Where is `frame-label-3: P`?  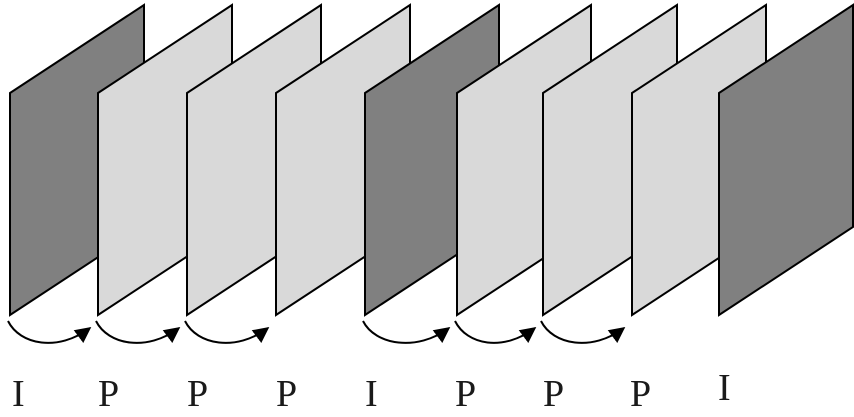
frame-label-3: P is located at coordinates (197, 394).